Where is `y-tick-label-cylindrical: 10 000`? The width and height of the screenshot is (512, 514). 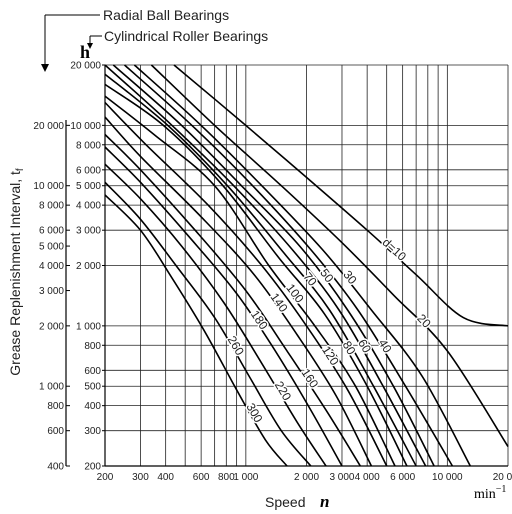 y-tick-label-cylindrical: 10 000 is located at coordinates (85, 126).